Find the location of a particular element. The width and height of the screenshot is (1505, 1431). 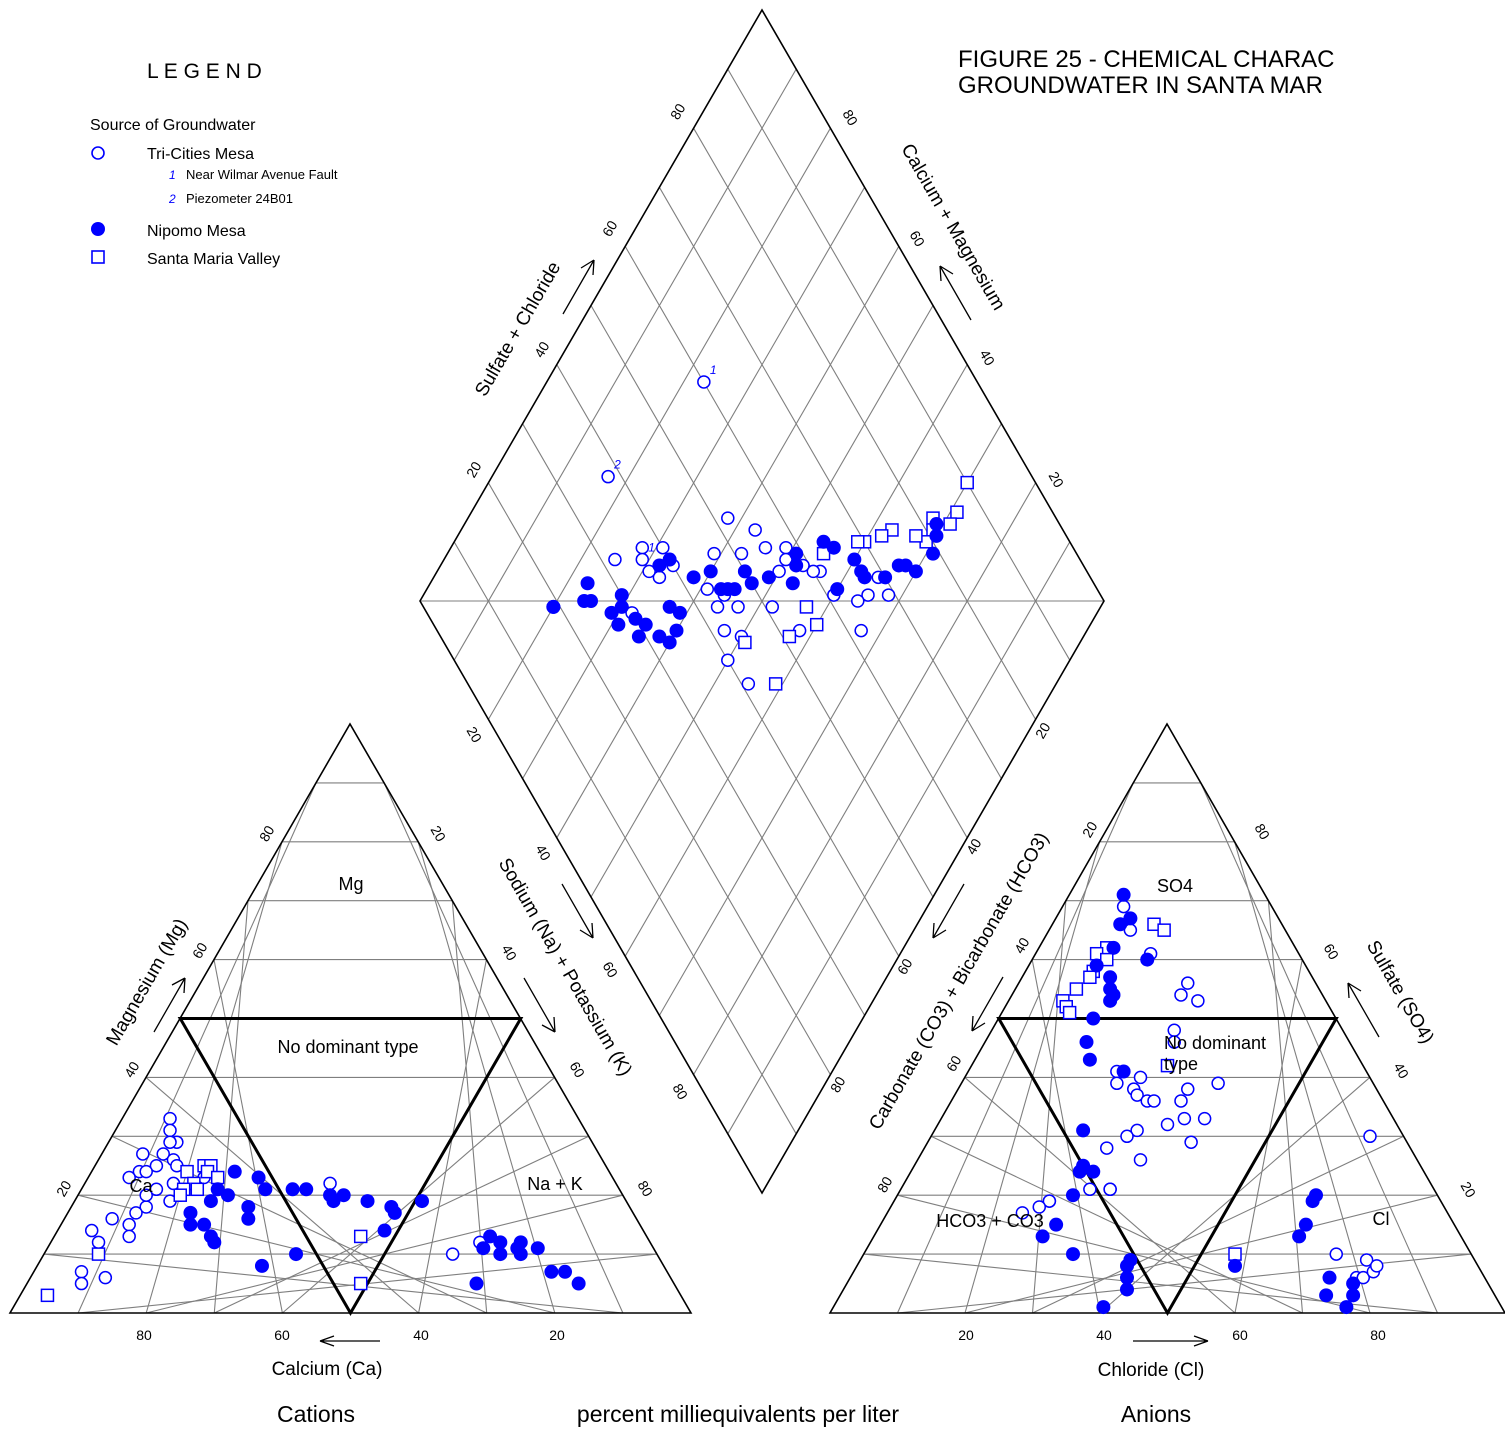

diamond-tick-so4cl: 60 is located at coordinates (610, 229).